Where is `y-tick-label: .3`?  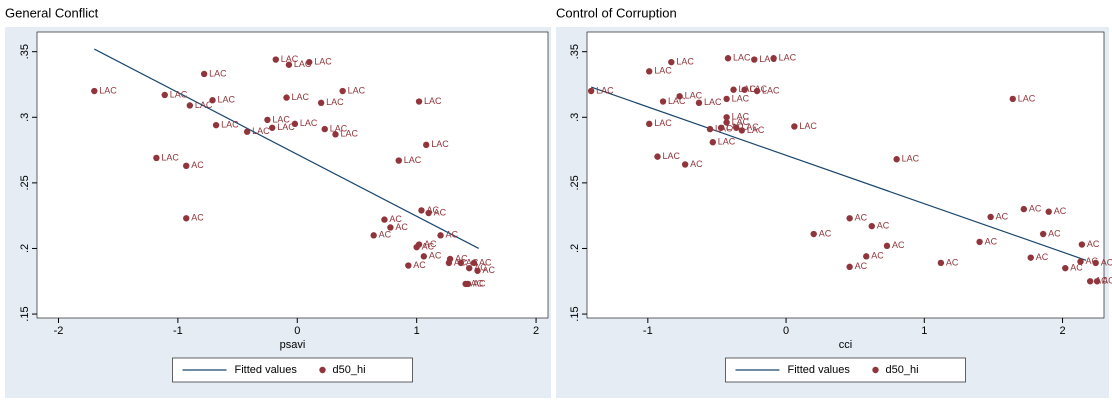
y-tick-label: .3 is located at coordinates (25, 117).